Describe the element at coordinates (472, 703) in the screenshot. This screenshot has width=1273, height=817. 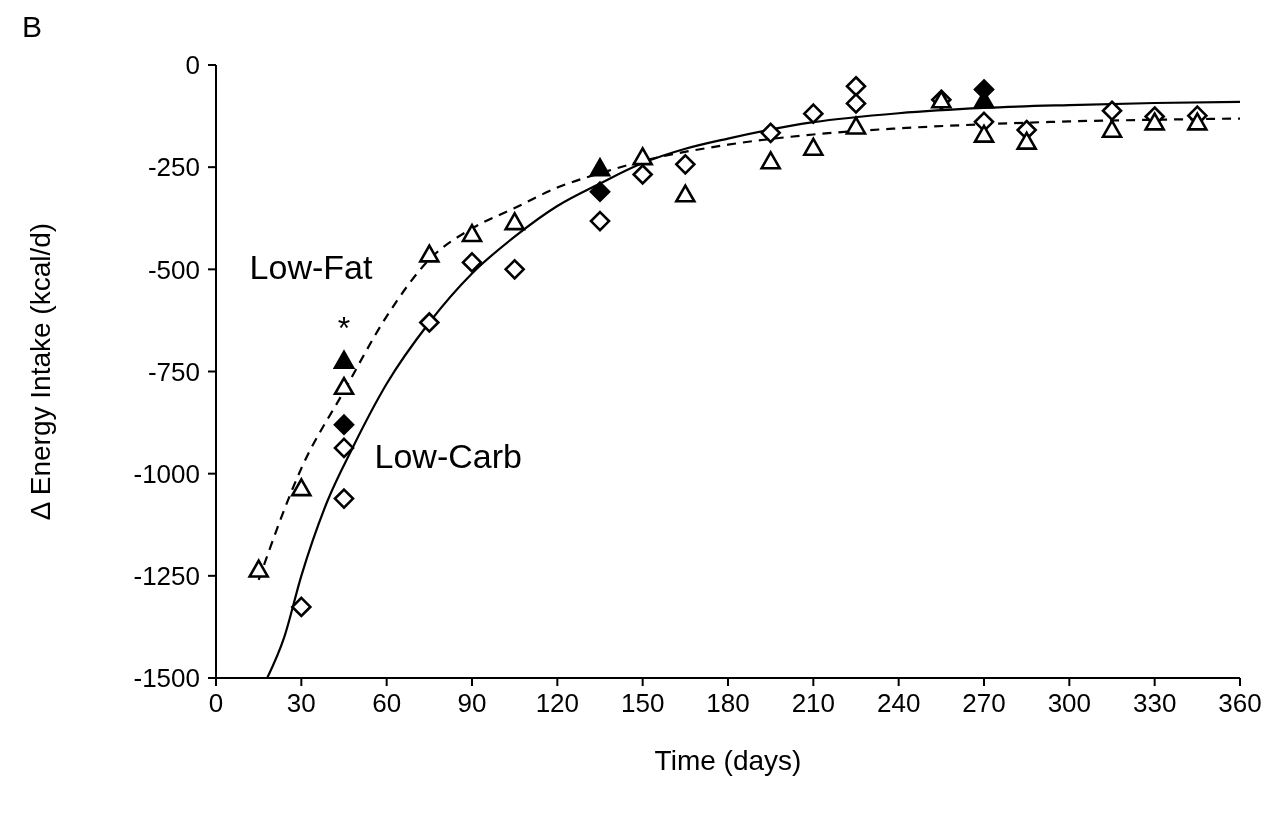
I see `x-tick-label: 90` at that location.